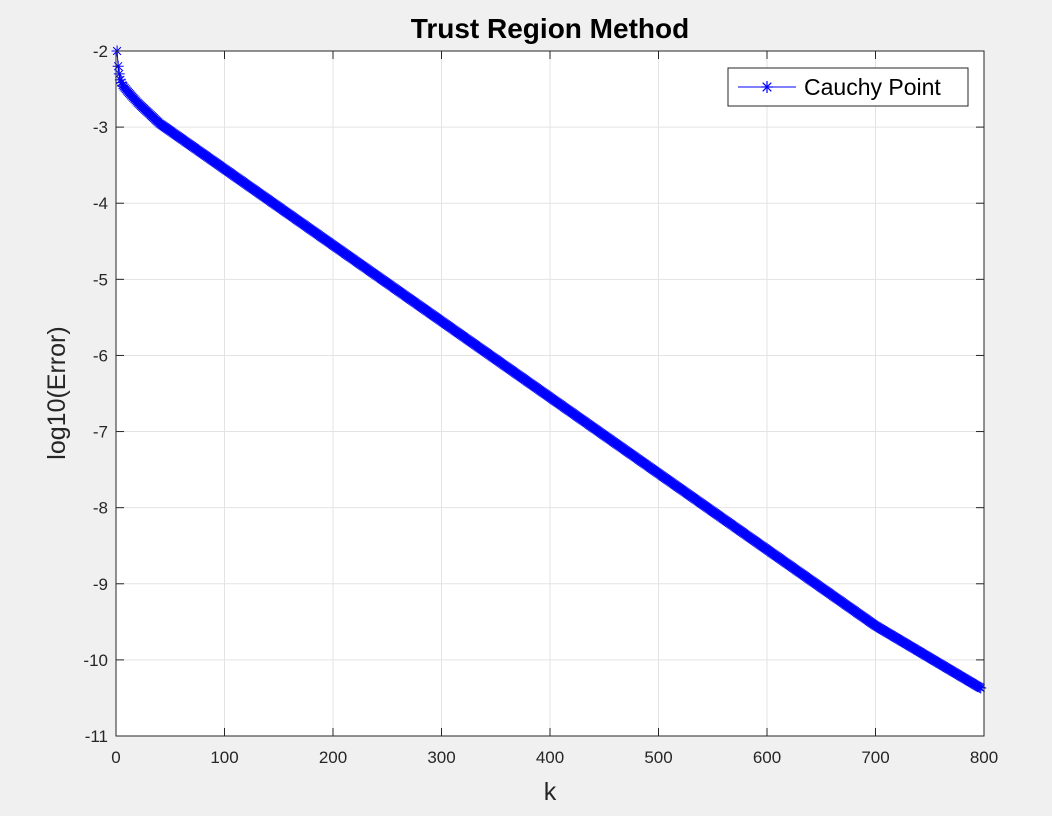 The image size is (1052, 816). What do you see at coordinates (100, 51) in the screenshot?
I see `y-tick-label: -2` at bounding box center [100, 51].